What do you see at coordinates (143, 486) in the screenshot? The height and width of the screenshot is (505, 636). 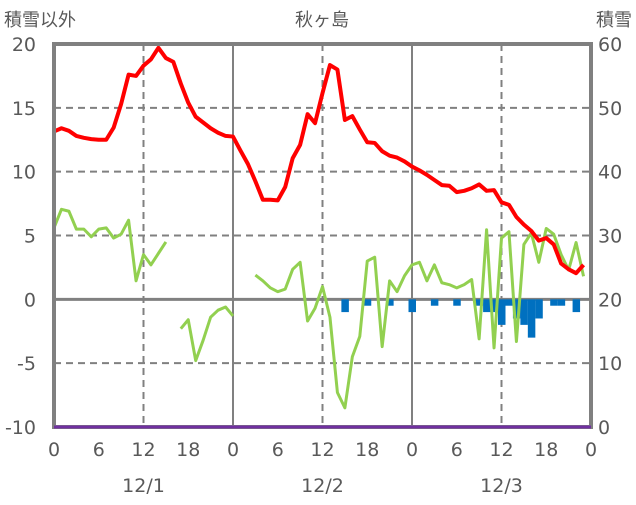 I see `date-label: 12/1` at bounding box center [143, 486].